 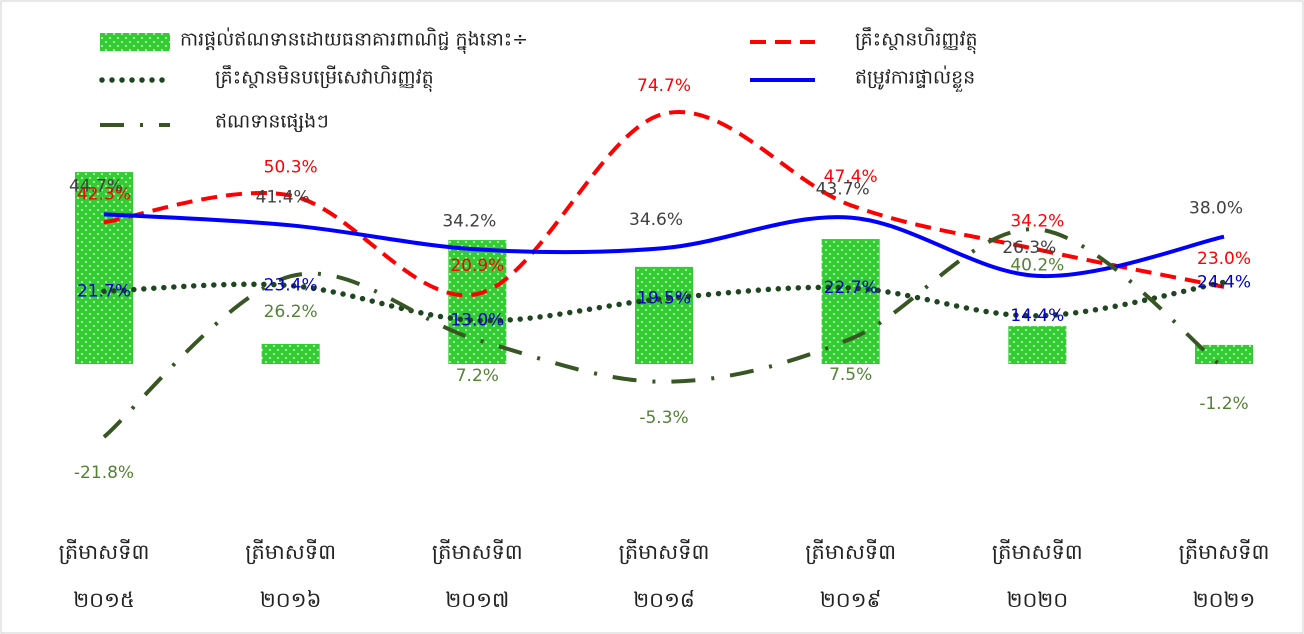 I want to click on data-label: 19.5%, so click(x=664, y=299).